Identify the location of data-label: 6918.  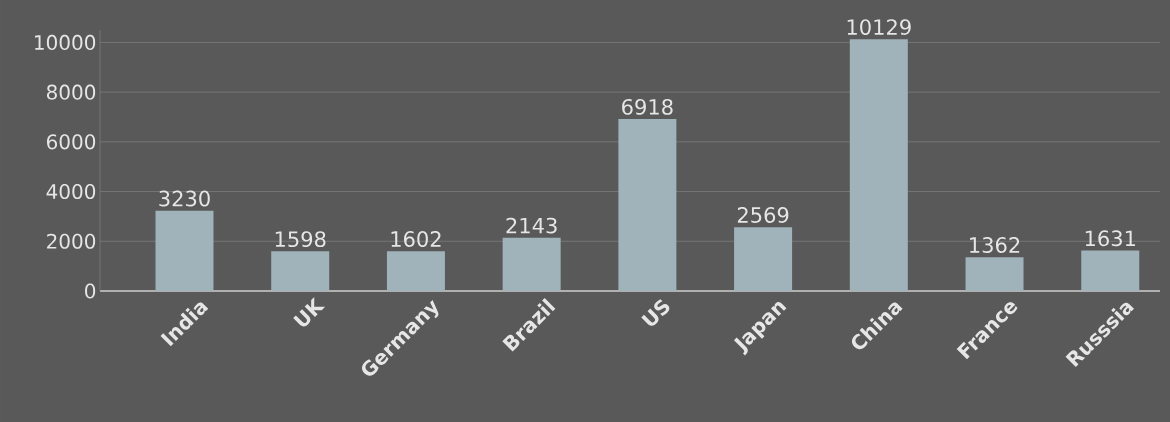
(647, 106).